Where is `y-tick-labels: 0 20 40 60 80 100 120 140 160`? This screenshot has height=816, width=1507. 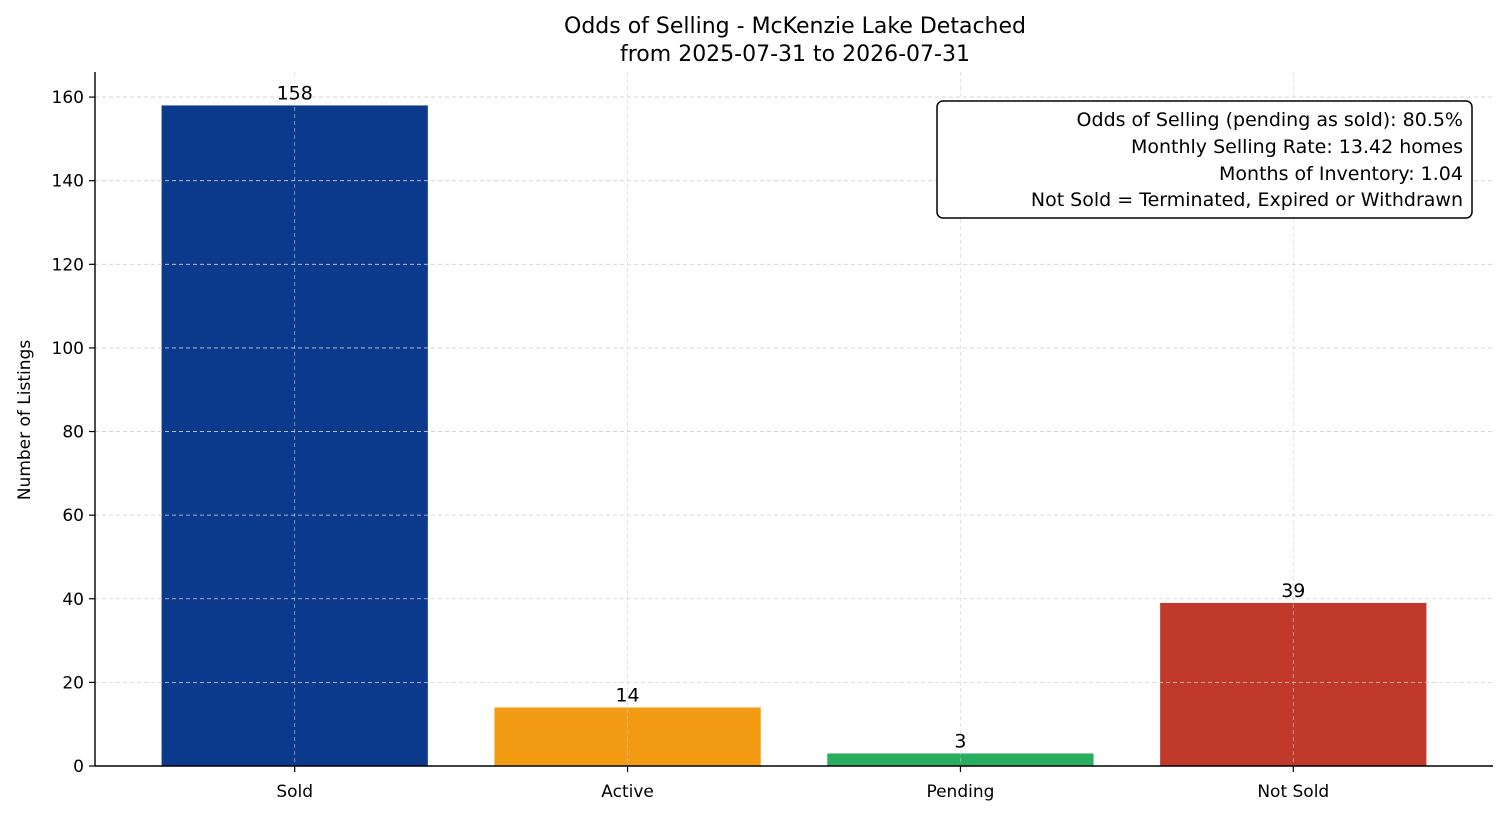
y-tick-labels: 0 20 40 60 80 100 120 140 160 is located at coordinates (68, 432).